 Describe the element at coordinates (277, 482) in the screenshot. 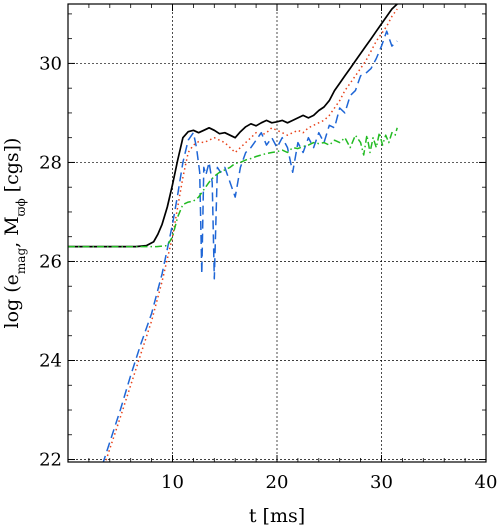

I see `x-tick-label: 20` at that location.